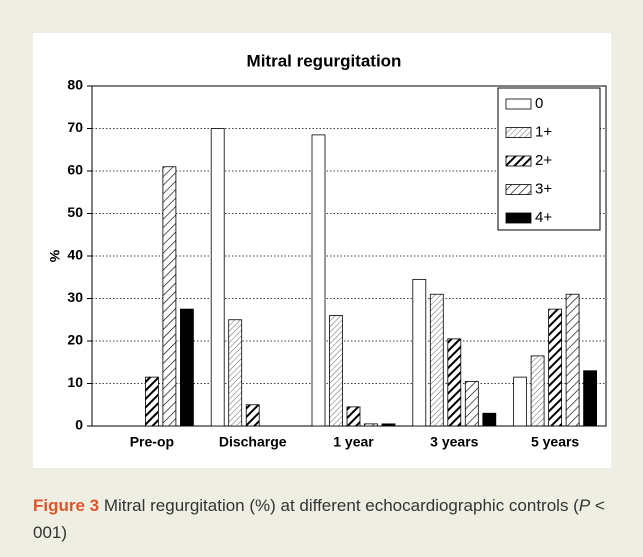 The height and width of the screenshot is (557, 643). I want to click on chart-title: Mitral regurgitation, so click(324, 60).